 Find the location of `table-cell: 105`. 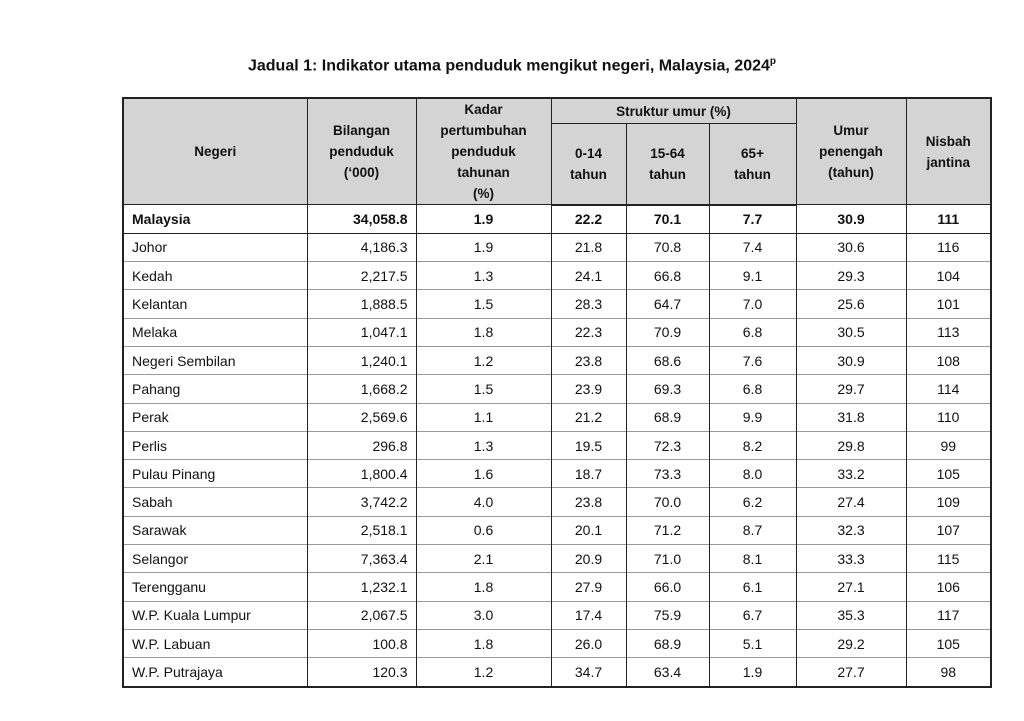

table-cell: 105 is located at coordinates (948, 473).